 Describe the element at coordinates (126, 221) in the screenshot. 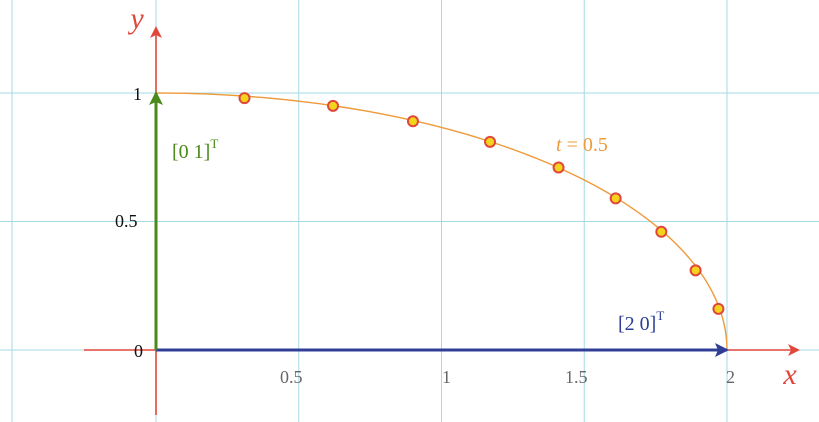

I see `y-tick-label-0.5: 0.5` at that location.